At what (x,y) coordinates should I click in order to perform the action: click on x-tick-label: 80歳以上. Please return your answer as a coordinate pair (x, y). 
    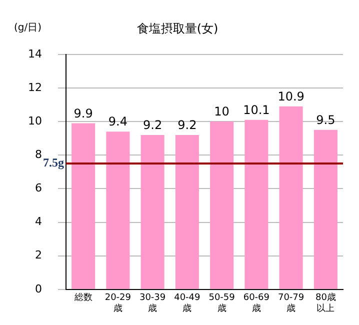
    Looking at the image, I should click on (325, 303).